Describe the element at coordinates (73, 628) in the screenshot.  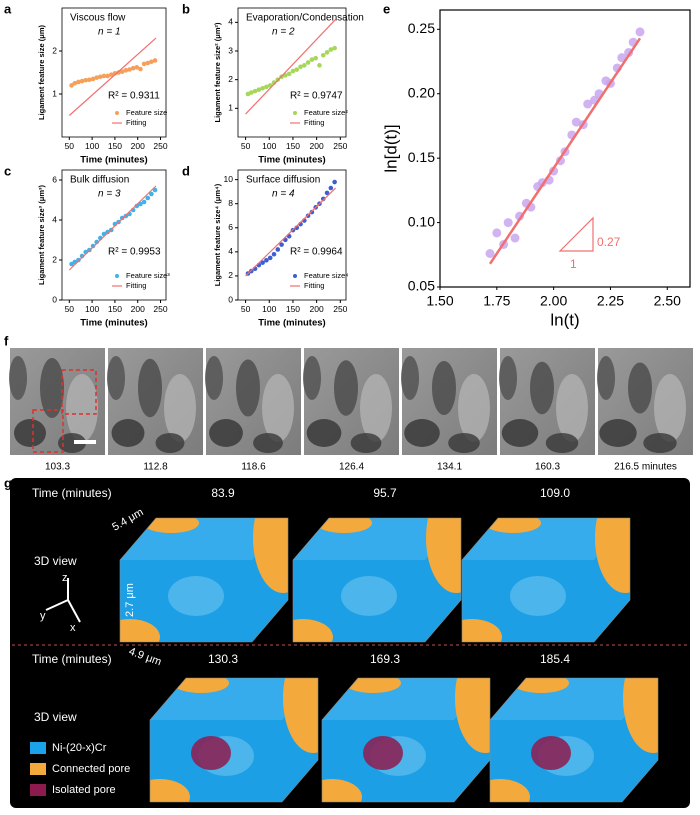
I see `axis-glyph-label: x` at that location.